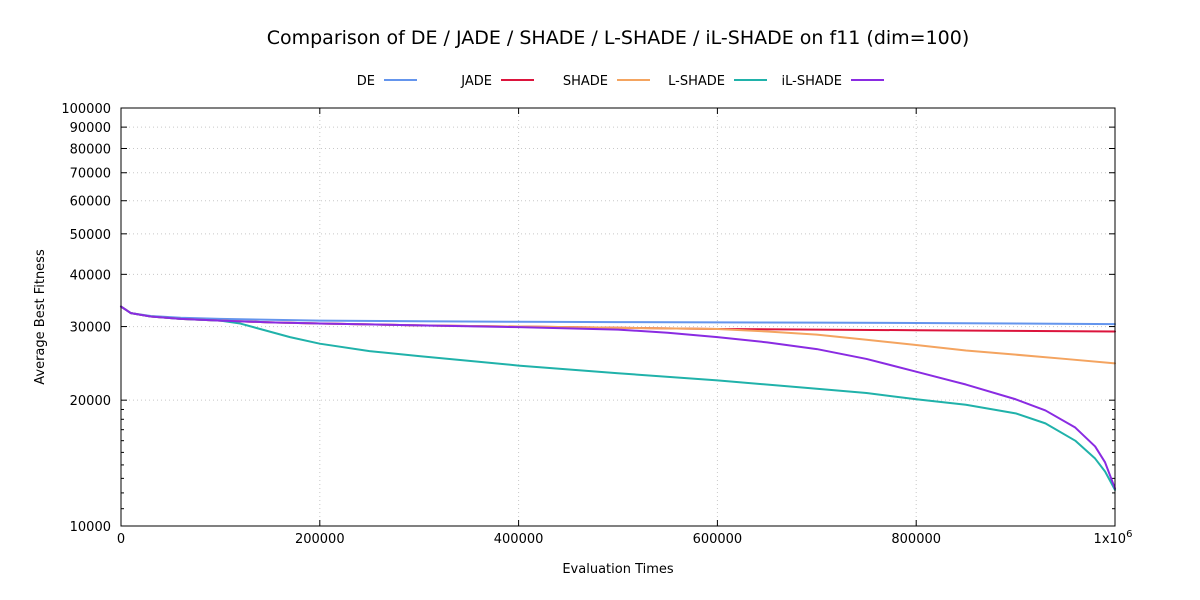  Describe the element at coordinates (812, 81) in the screenshot. I see `legend-label-il-shade: iL-SHADE` at that location.